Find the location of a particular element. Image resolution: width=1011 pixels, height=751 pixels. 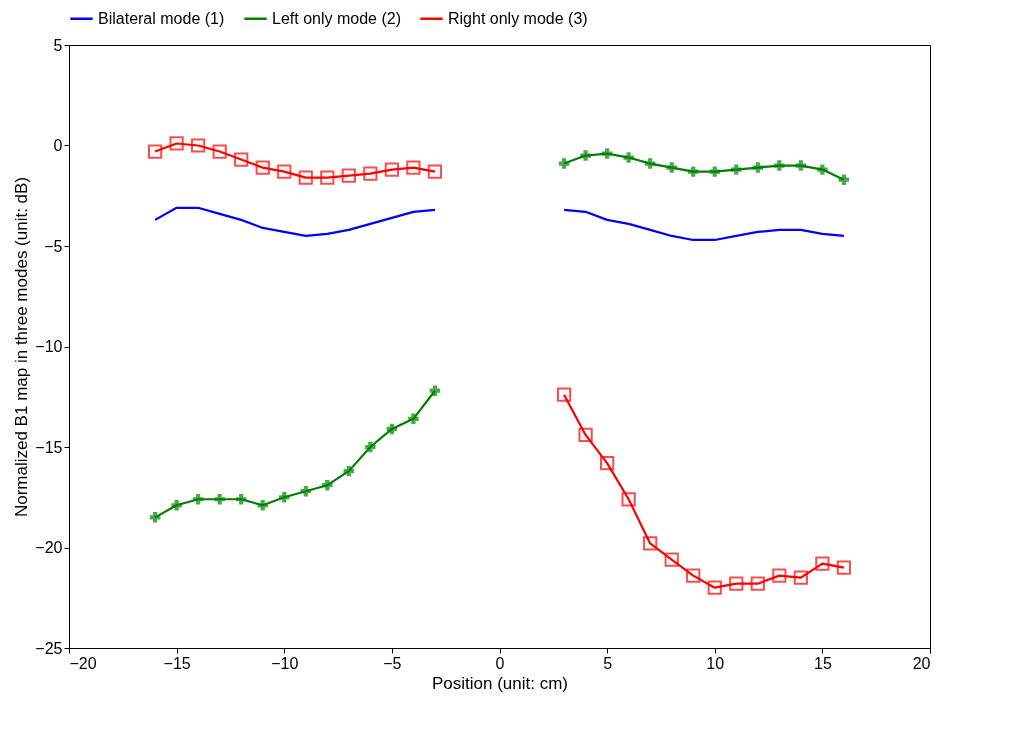

y-tick-label: −10 is located at coordinates (49, 346).